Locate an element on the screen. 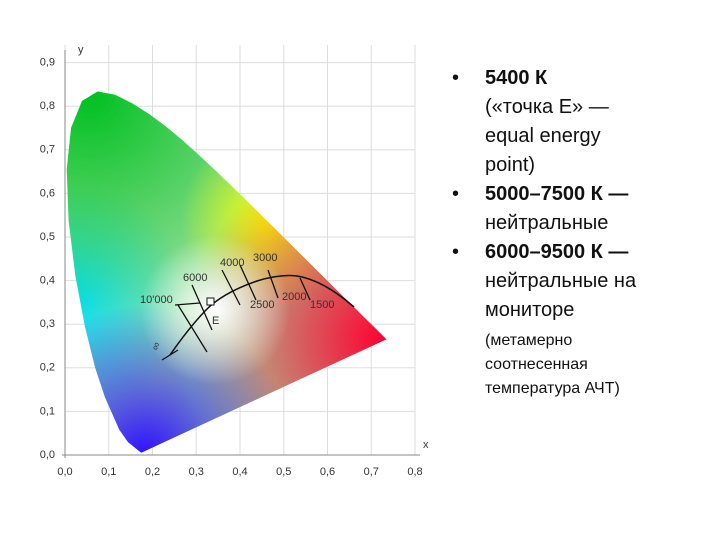 The width and height of the screenshot is (720, 540). x-tick-label: 0,6 is located at coordinates (327, 472).